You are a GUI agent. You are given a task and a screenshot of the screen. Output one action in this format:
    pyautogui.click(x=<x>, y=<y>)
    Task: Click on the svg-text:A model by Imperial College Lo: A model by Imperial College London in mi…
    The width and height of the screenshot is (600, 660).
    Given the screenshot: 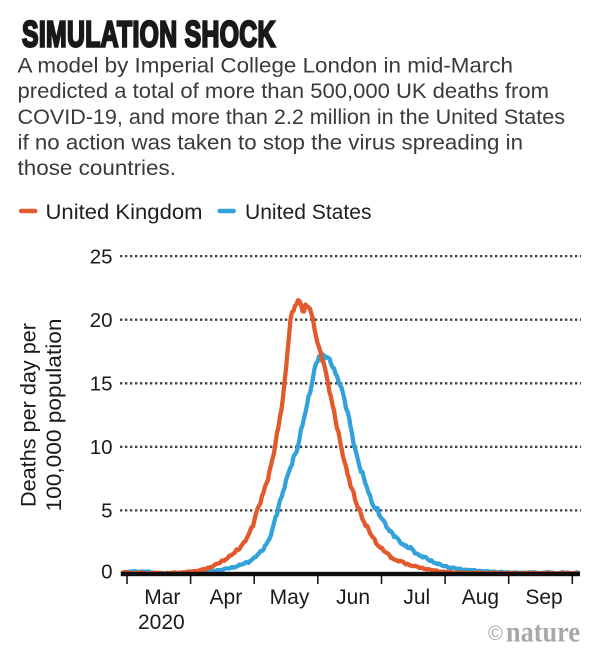 What is the action you would take?
    pyautogui.click(x=266, y=66)
    